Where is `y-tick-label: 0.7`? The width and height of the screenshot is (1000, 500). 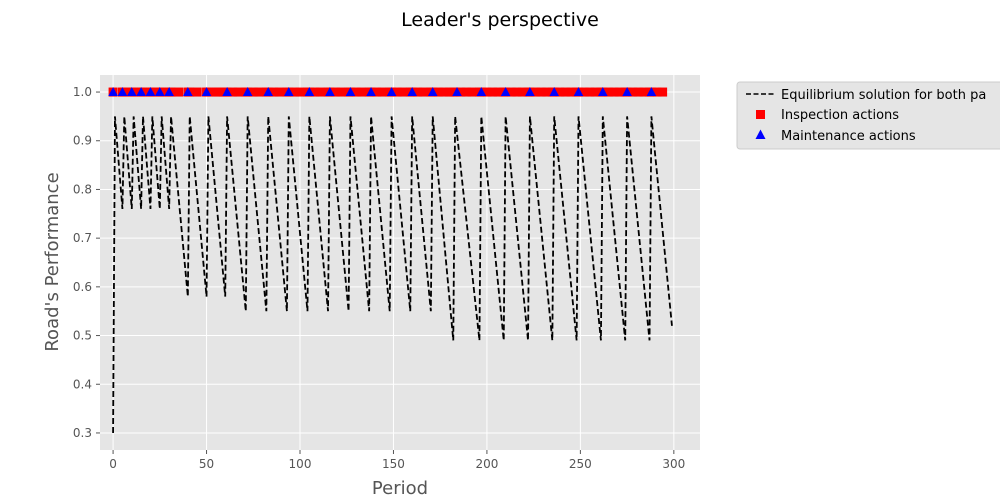 y-tick-label: 0.7 is located at coordinates (82, 238).